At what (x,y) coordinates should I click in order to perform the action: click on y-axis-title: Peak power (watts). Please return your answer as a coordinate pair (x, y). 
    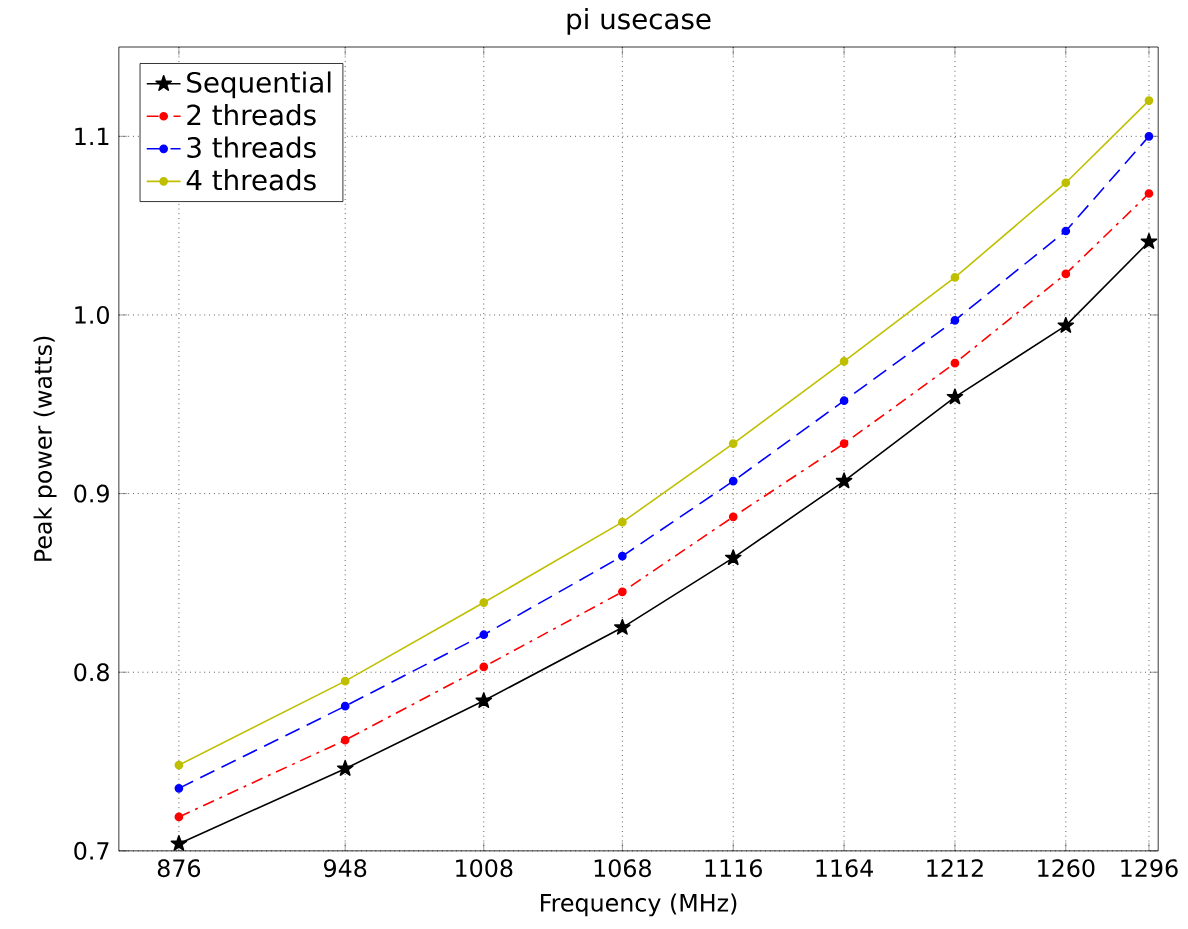
    Looking at the image, I should click on (45, 448).